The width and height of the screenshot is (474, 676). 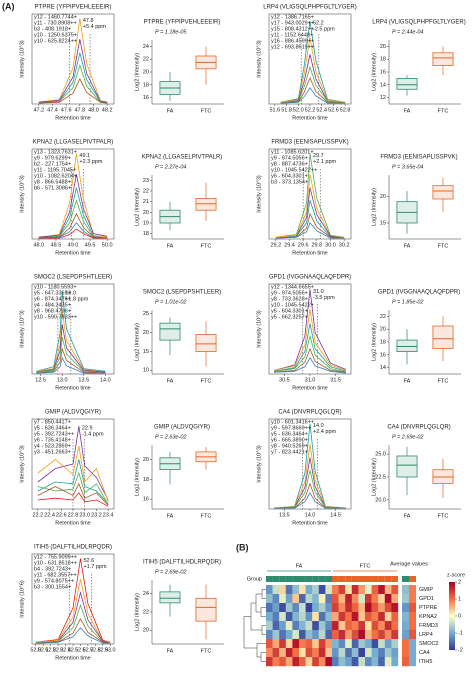 What do you see at coordinates (52, 569) in the screenshot?
I see `transition-label: b4 - 392.7243+` at bounding box center [52, 569].